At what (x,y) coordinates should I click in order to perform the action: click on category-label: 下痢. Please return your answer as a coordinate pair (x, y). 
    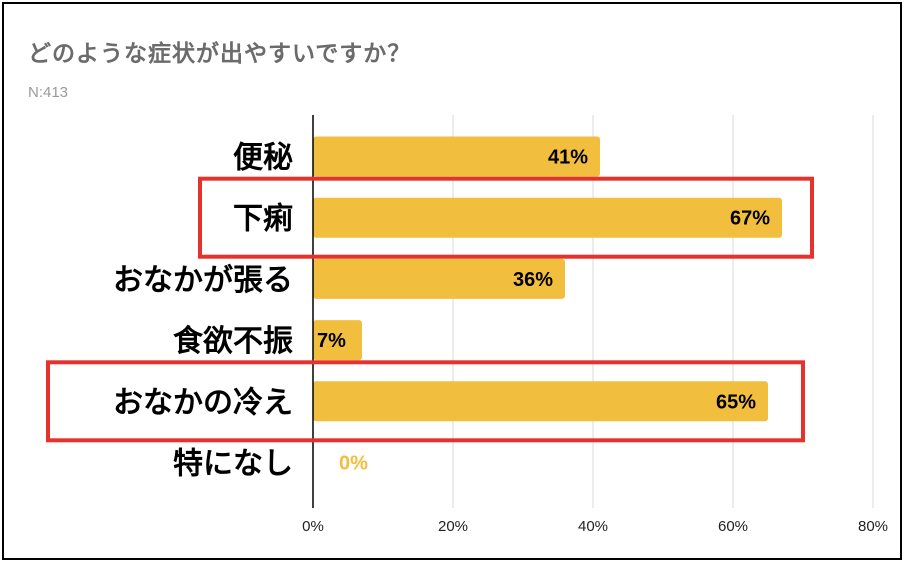
    Looking at the image, I should click on (263, 219).